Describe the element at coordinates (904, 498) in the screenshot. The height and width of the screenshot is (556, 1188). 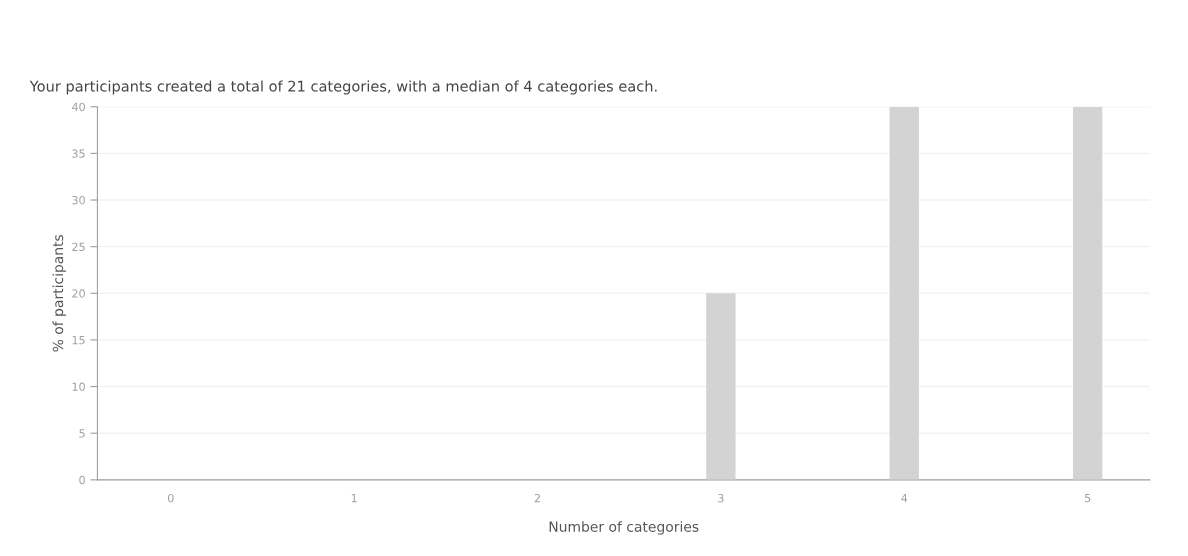
I see `x-tick-label: 4` at that location.